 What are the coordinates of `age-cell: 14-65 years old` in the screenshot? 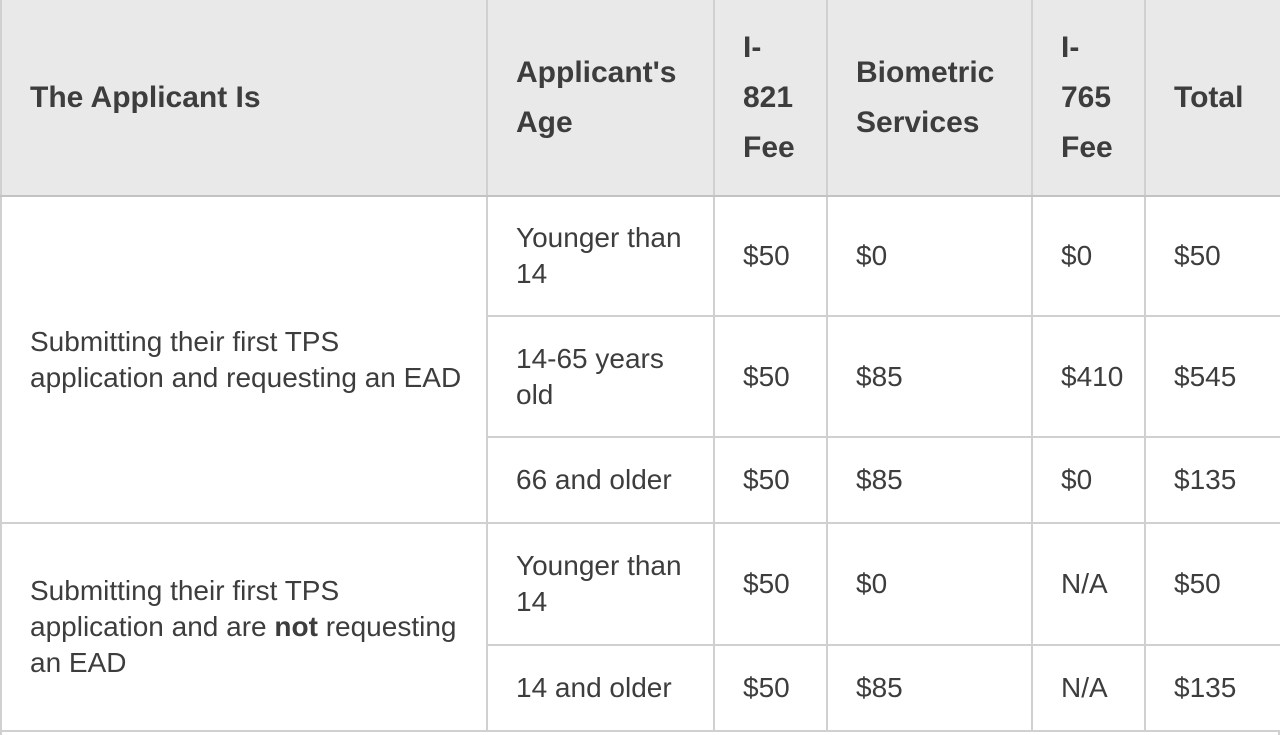 It's located at (600, 376).